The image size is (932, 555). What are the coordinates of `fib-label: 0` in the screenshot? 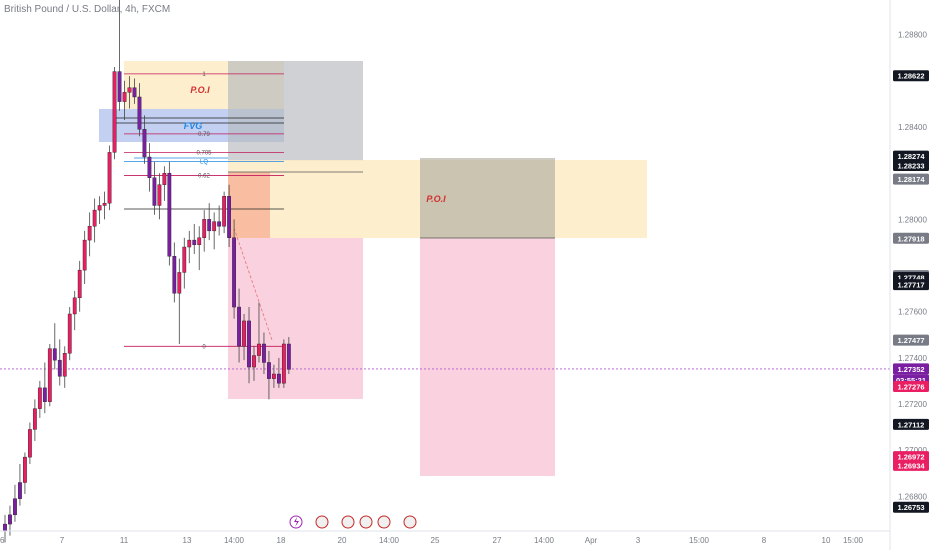 It's located at (204, 347).